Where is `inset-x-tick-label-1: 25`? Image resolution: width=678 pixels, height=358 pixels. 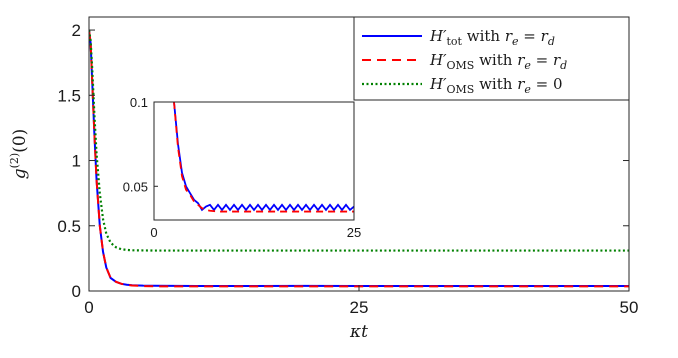 inset-x-tick-label-1: 25 is located at coordinates (354, 232).